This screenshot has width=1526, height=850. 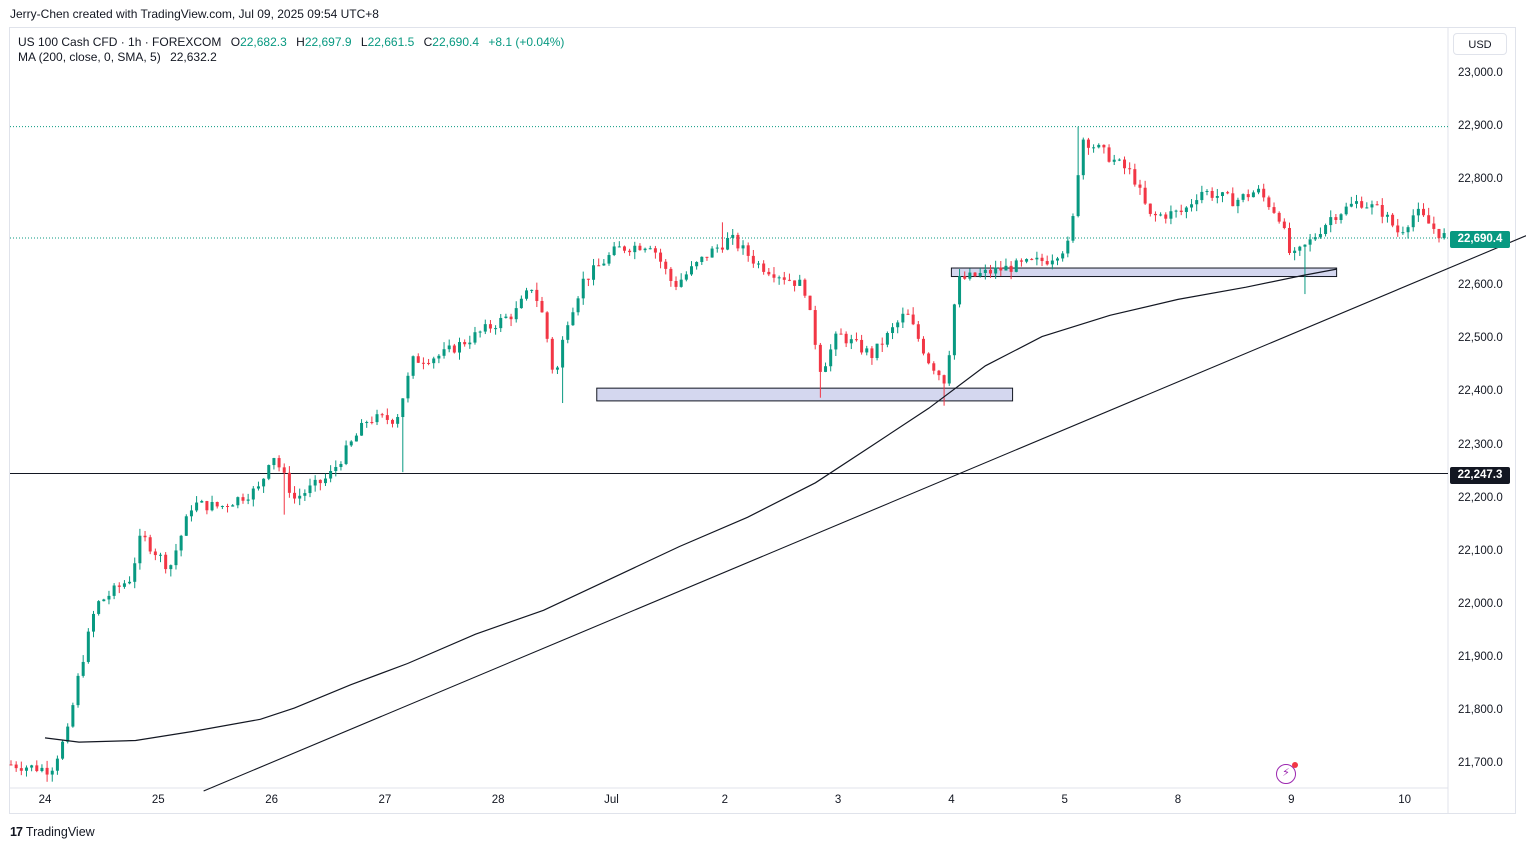 What do you see at coordinates (1480, 475) in the screenshot?
I see `level-price-badge: 22,247.3` at bounding box center [1480, 475].